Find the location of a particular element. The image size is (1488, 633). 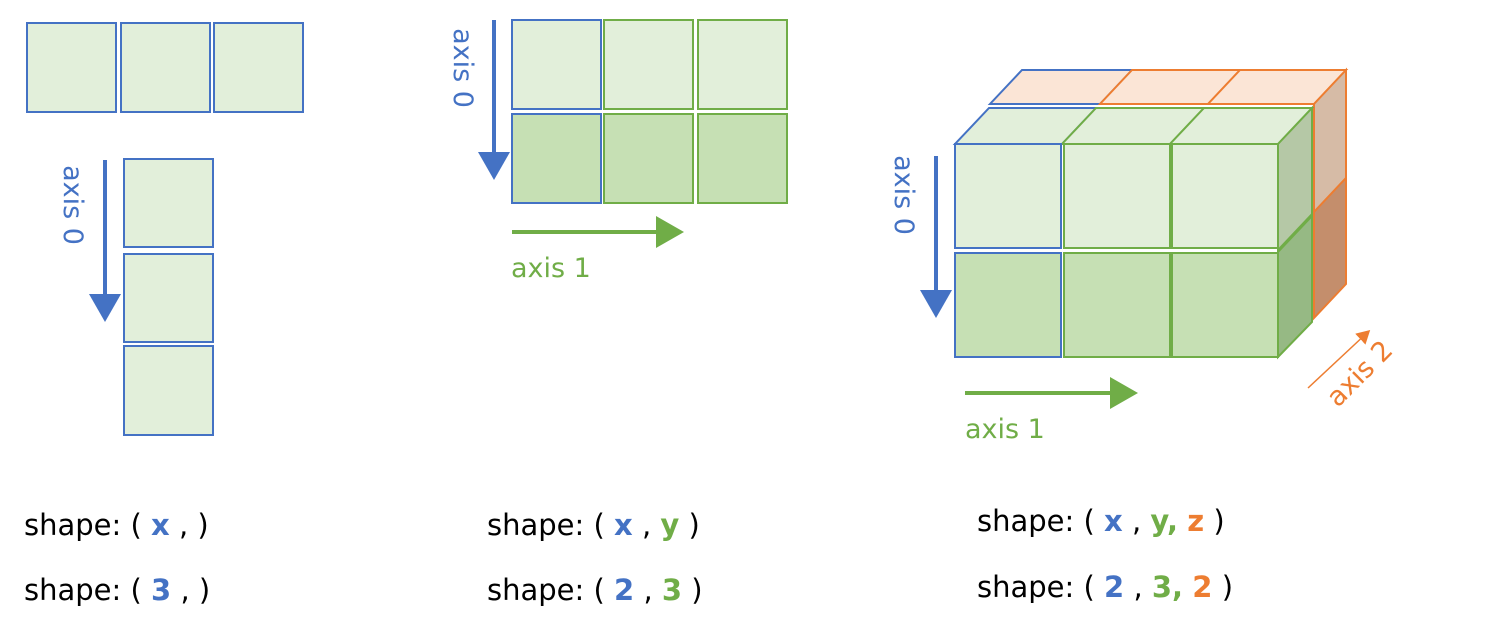

axis-2-arrow is located at coordinates (1339, 359).